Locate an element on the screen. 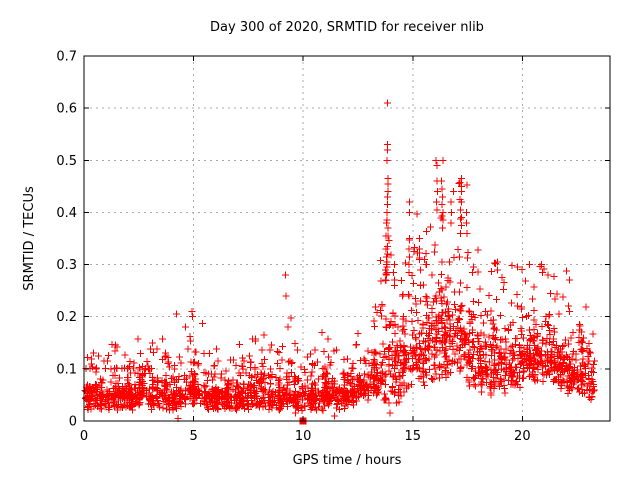  y-tick-label: 0 is located at coordinates (73, 422).